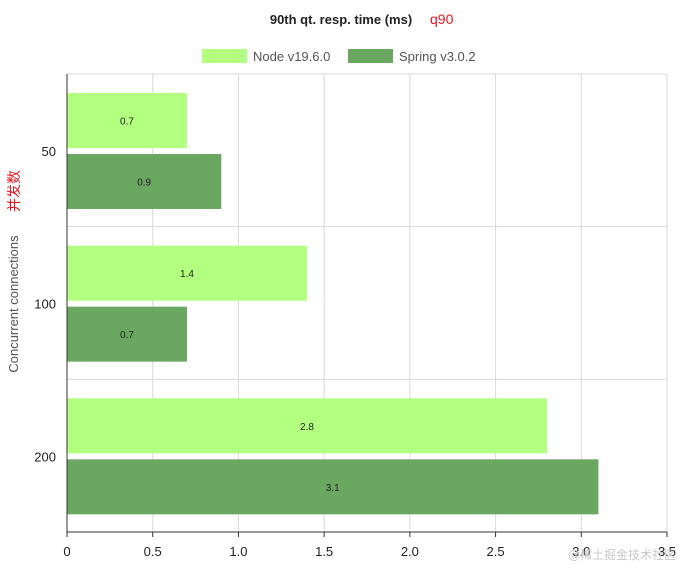  I want to click on bar-value-label: 3.1, so click(333, 488).